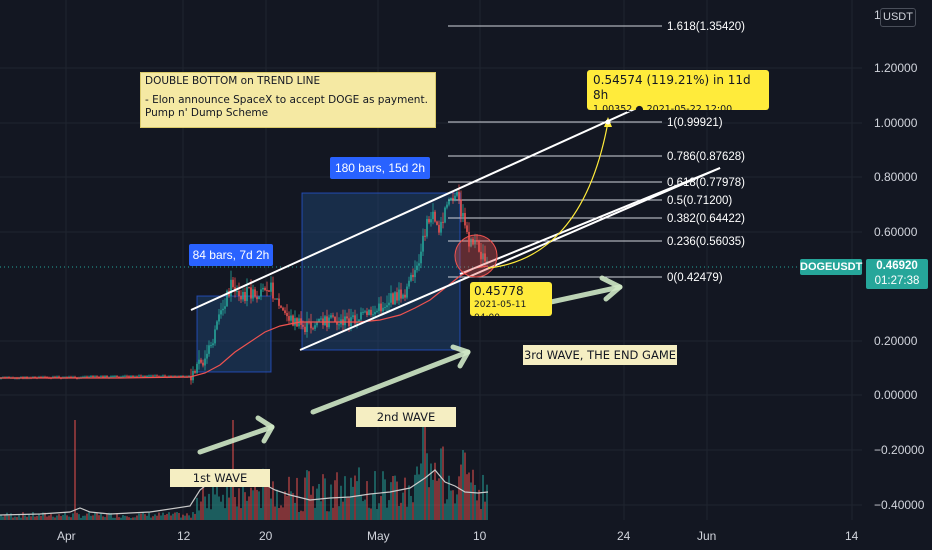 The image size is (932, 550). Describe the element at coordinates (896, 341) in the screenshot. I see `y-axis-label: 0.20000` at that location.